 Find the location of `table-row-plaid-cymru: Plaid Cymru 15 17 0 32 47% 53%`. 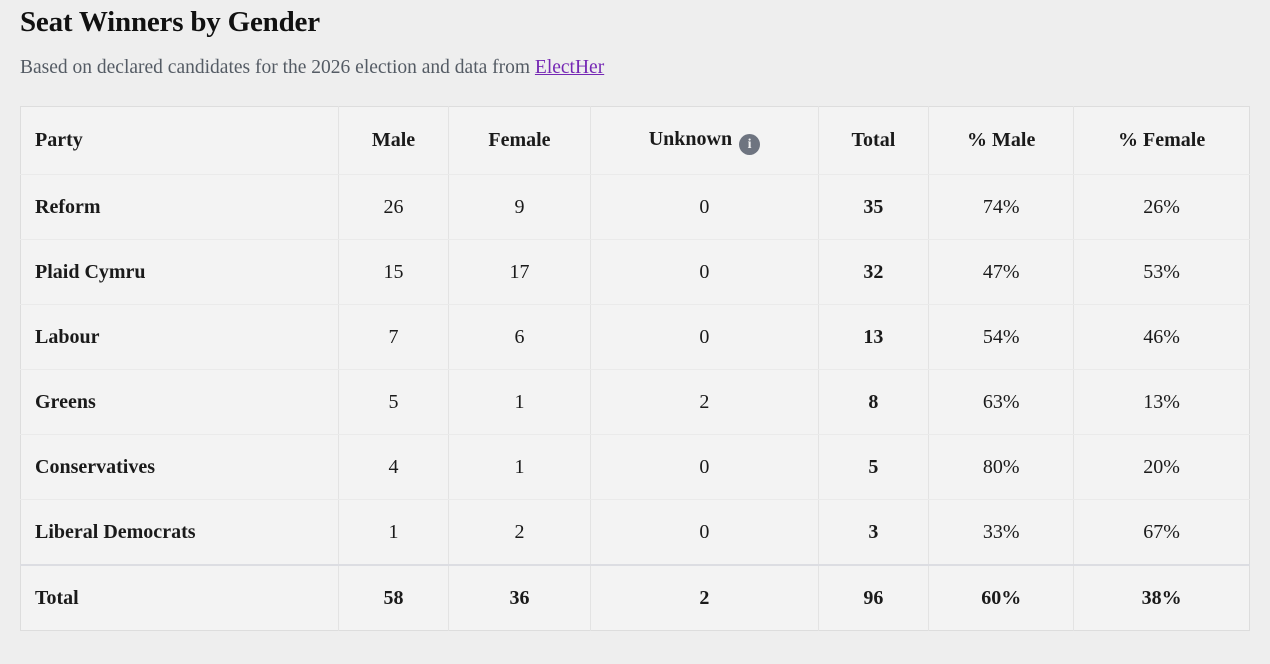

table-row-plaid-cymru: Plaid Cymru 15 17 0 32 47% 53% is located at coordinates (635, 272).